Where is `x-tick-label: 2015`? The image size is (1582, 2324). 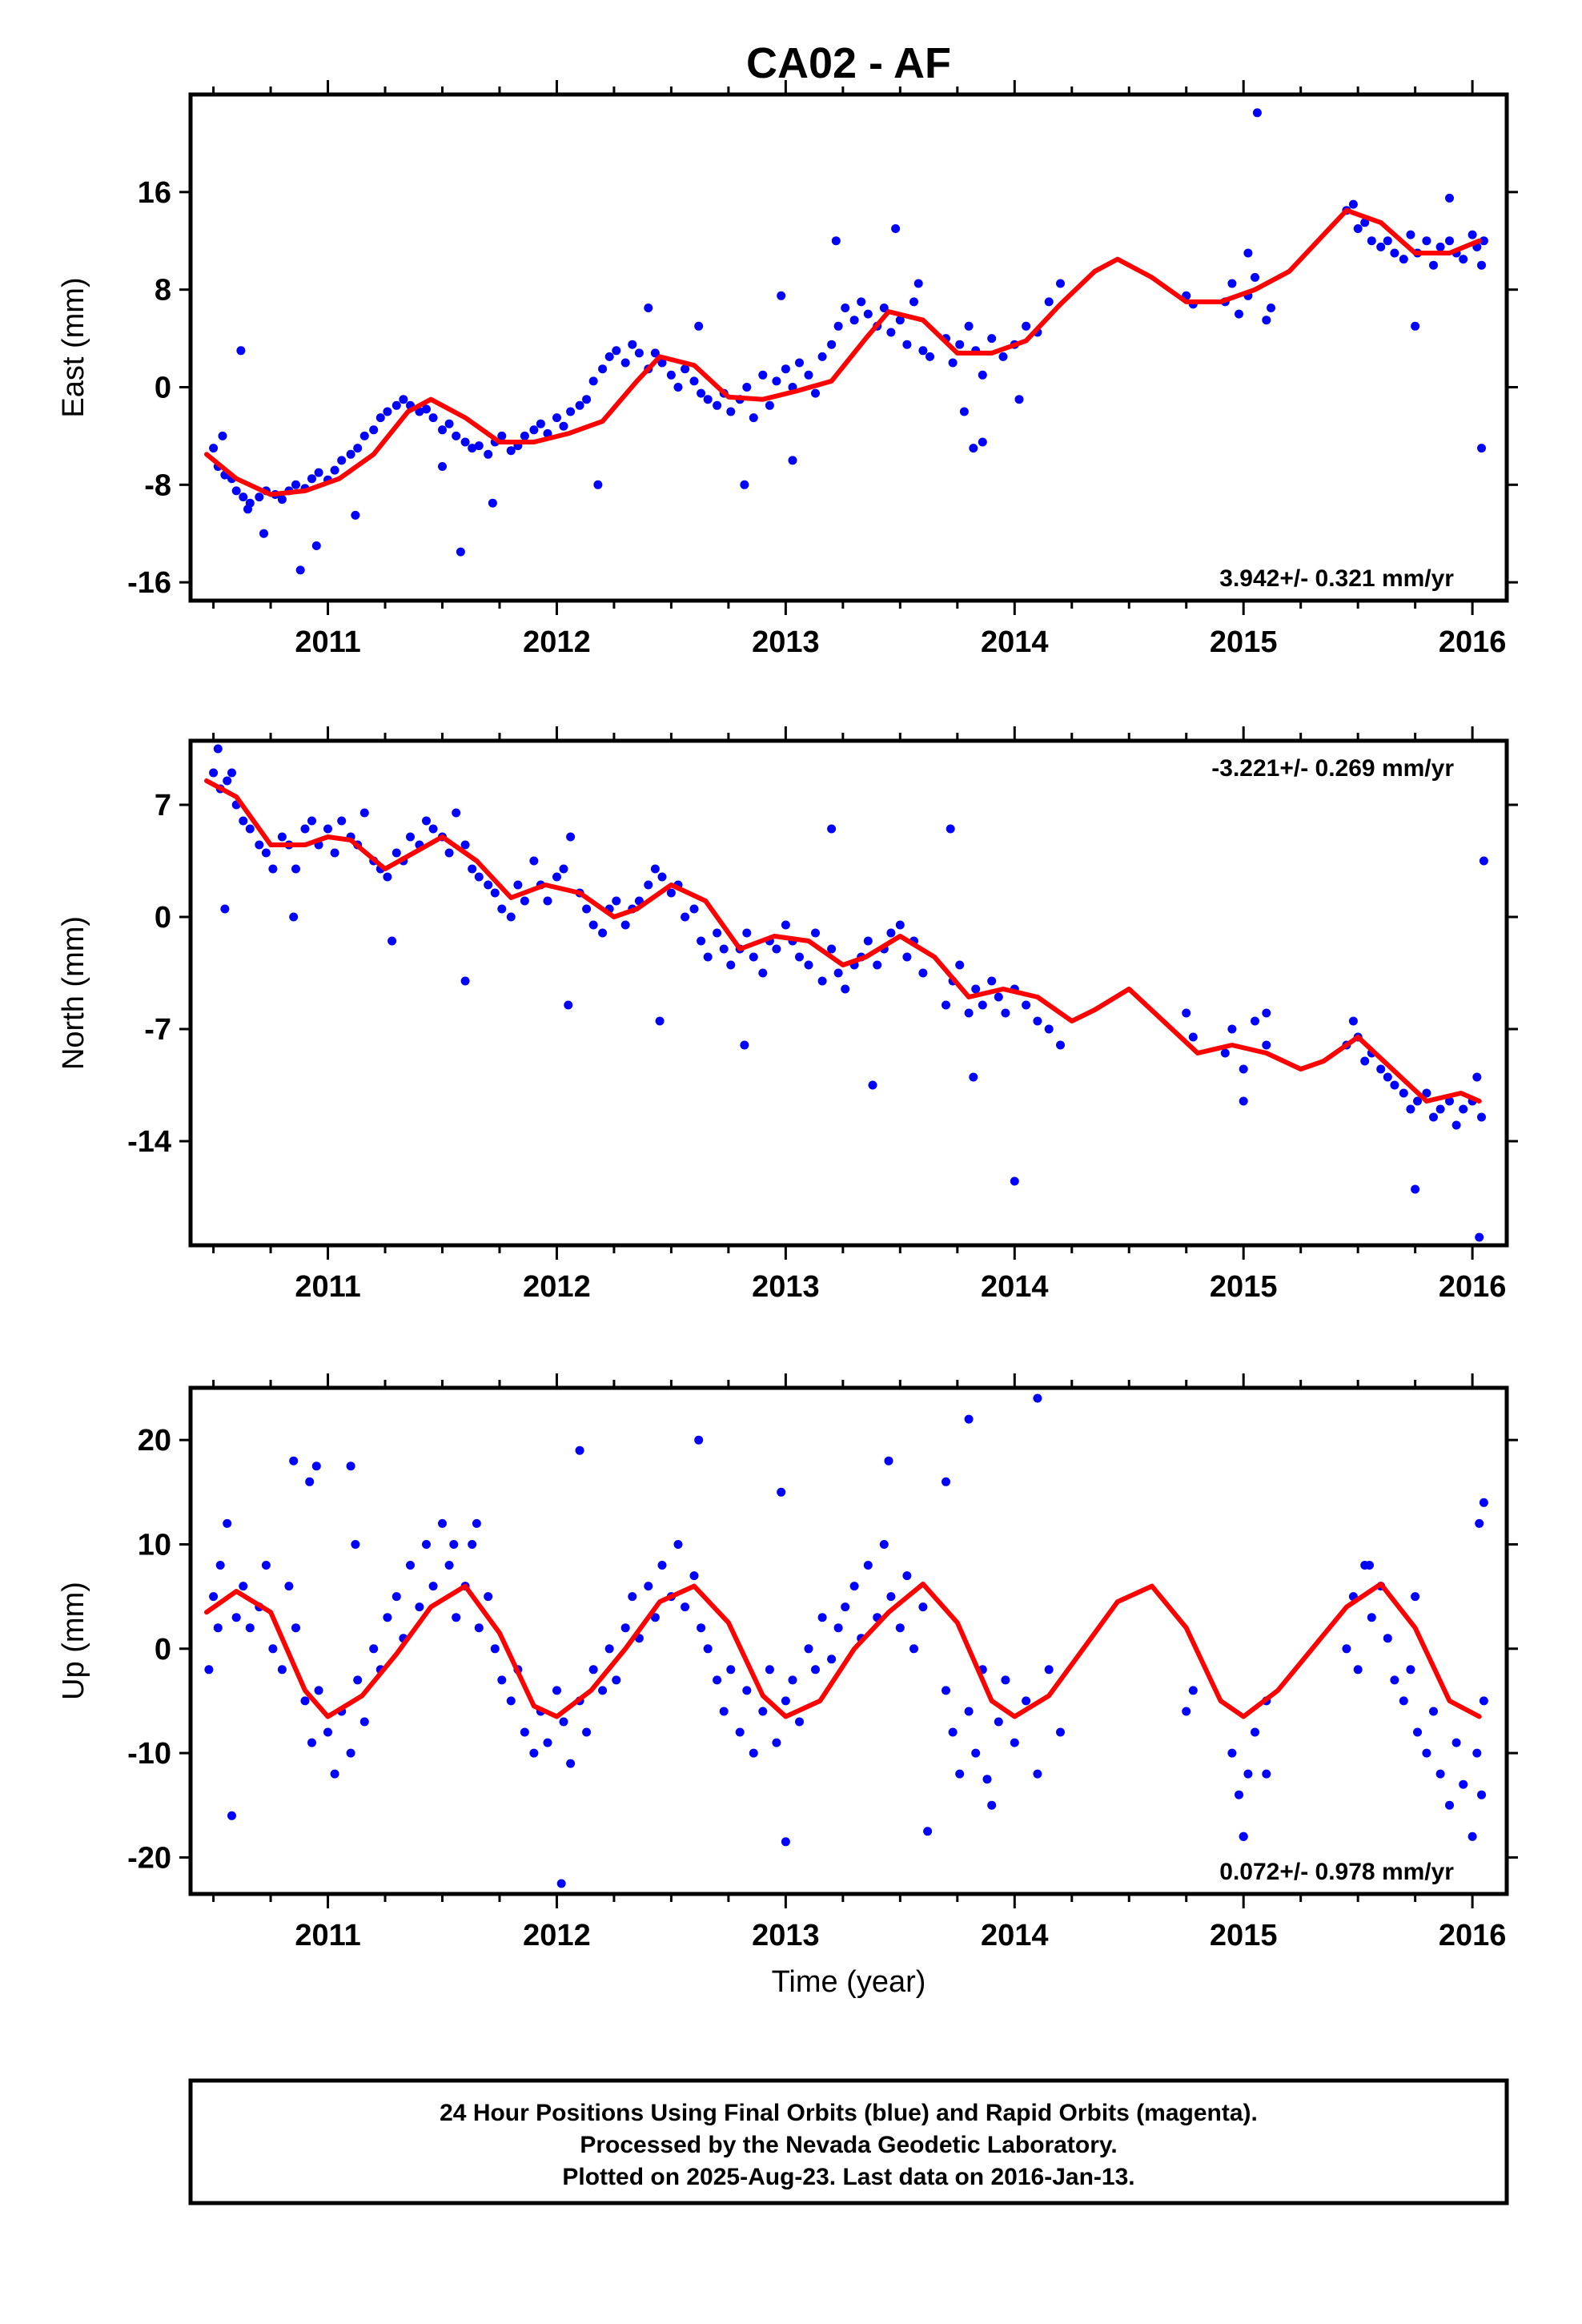 x-tick-label: 2015 is located at coordinates (1244, 1287).